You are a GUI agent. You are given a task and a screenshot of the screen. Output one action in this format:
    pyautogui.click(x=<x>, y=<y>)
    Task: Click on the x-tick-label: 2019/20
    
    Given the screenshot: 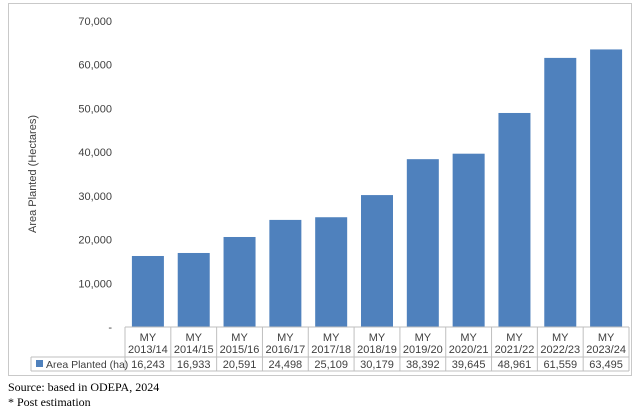 What is the action you would take?
    pyautogui.click(x=423, y=350)
    